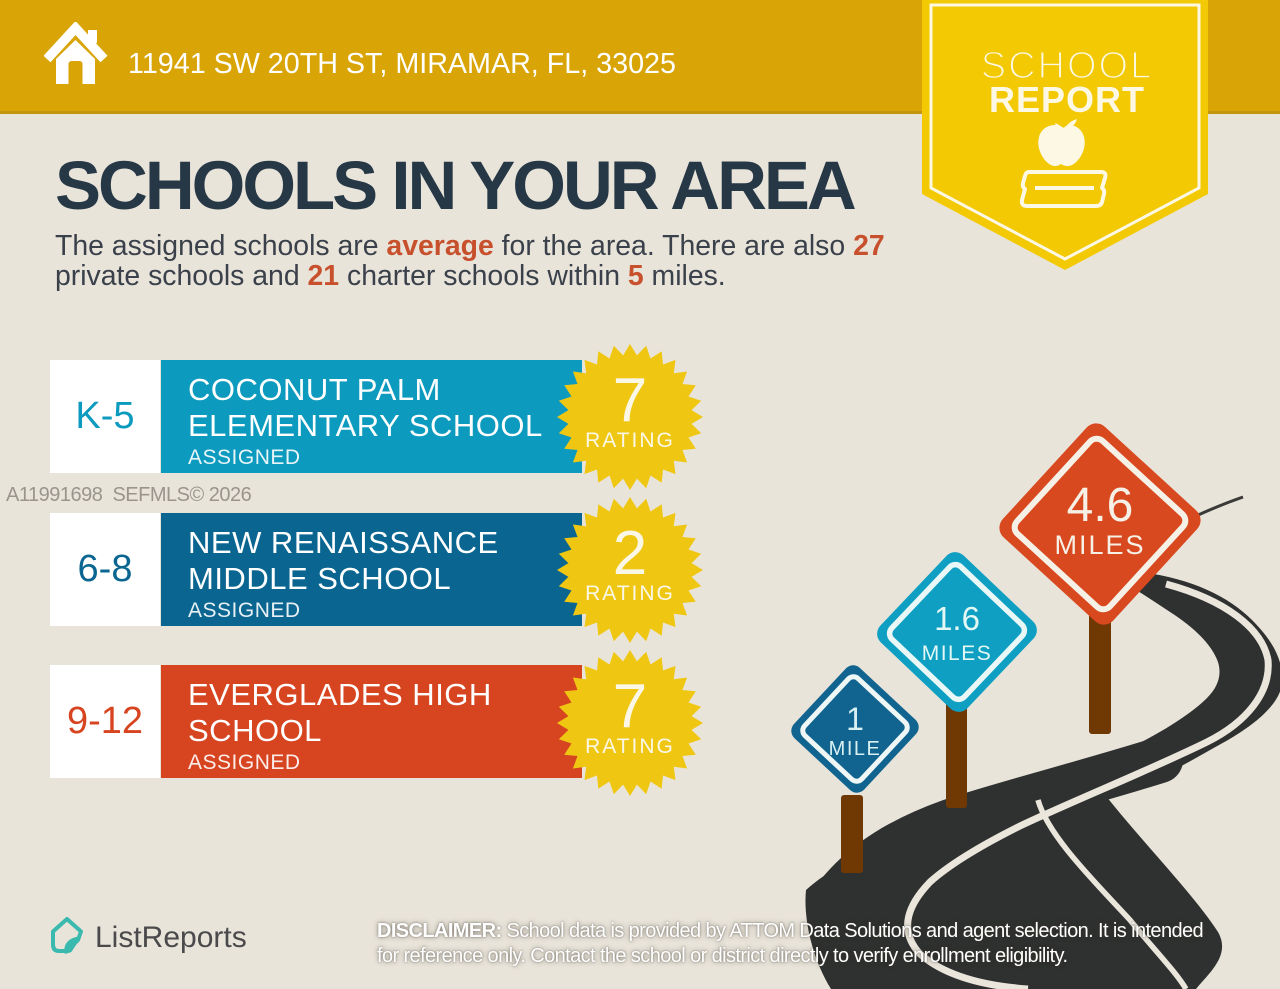 The height and width of the screenshot is (989, 1280). What do you see at coordinates (1067, 99) in the screenshot?
I see `svg-text: REPORT` at bounding box center [1067, 99].